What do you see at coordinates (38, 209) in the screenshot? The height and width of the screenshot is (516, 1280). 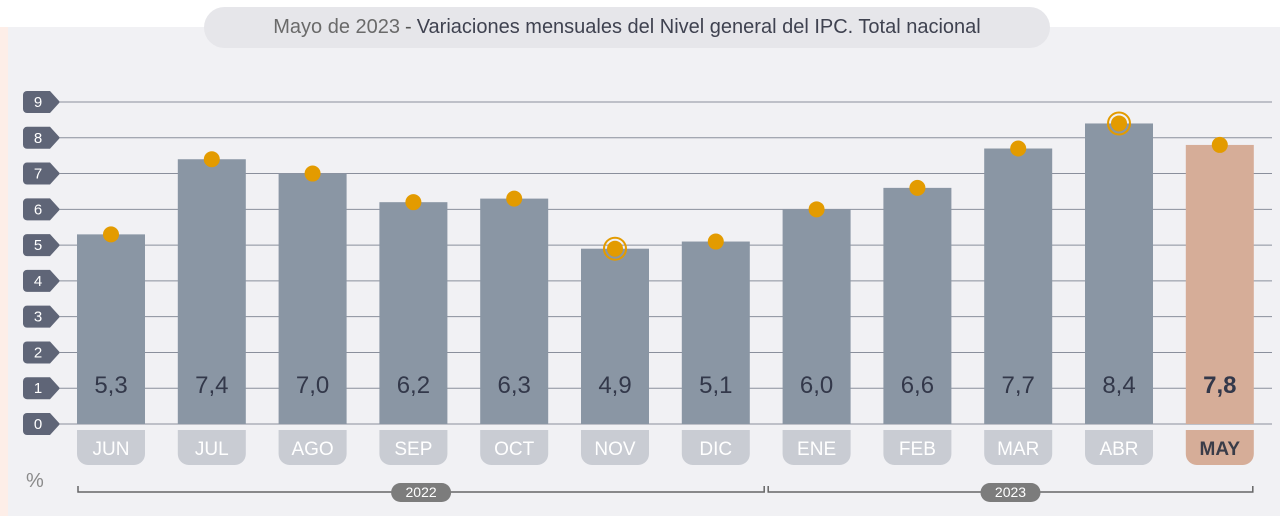 I see `y-tick-label: 6` at bounding box center [38, 209].